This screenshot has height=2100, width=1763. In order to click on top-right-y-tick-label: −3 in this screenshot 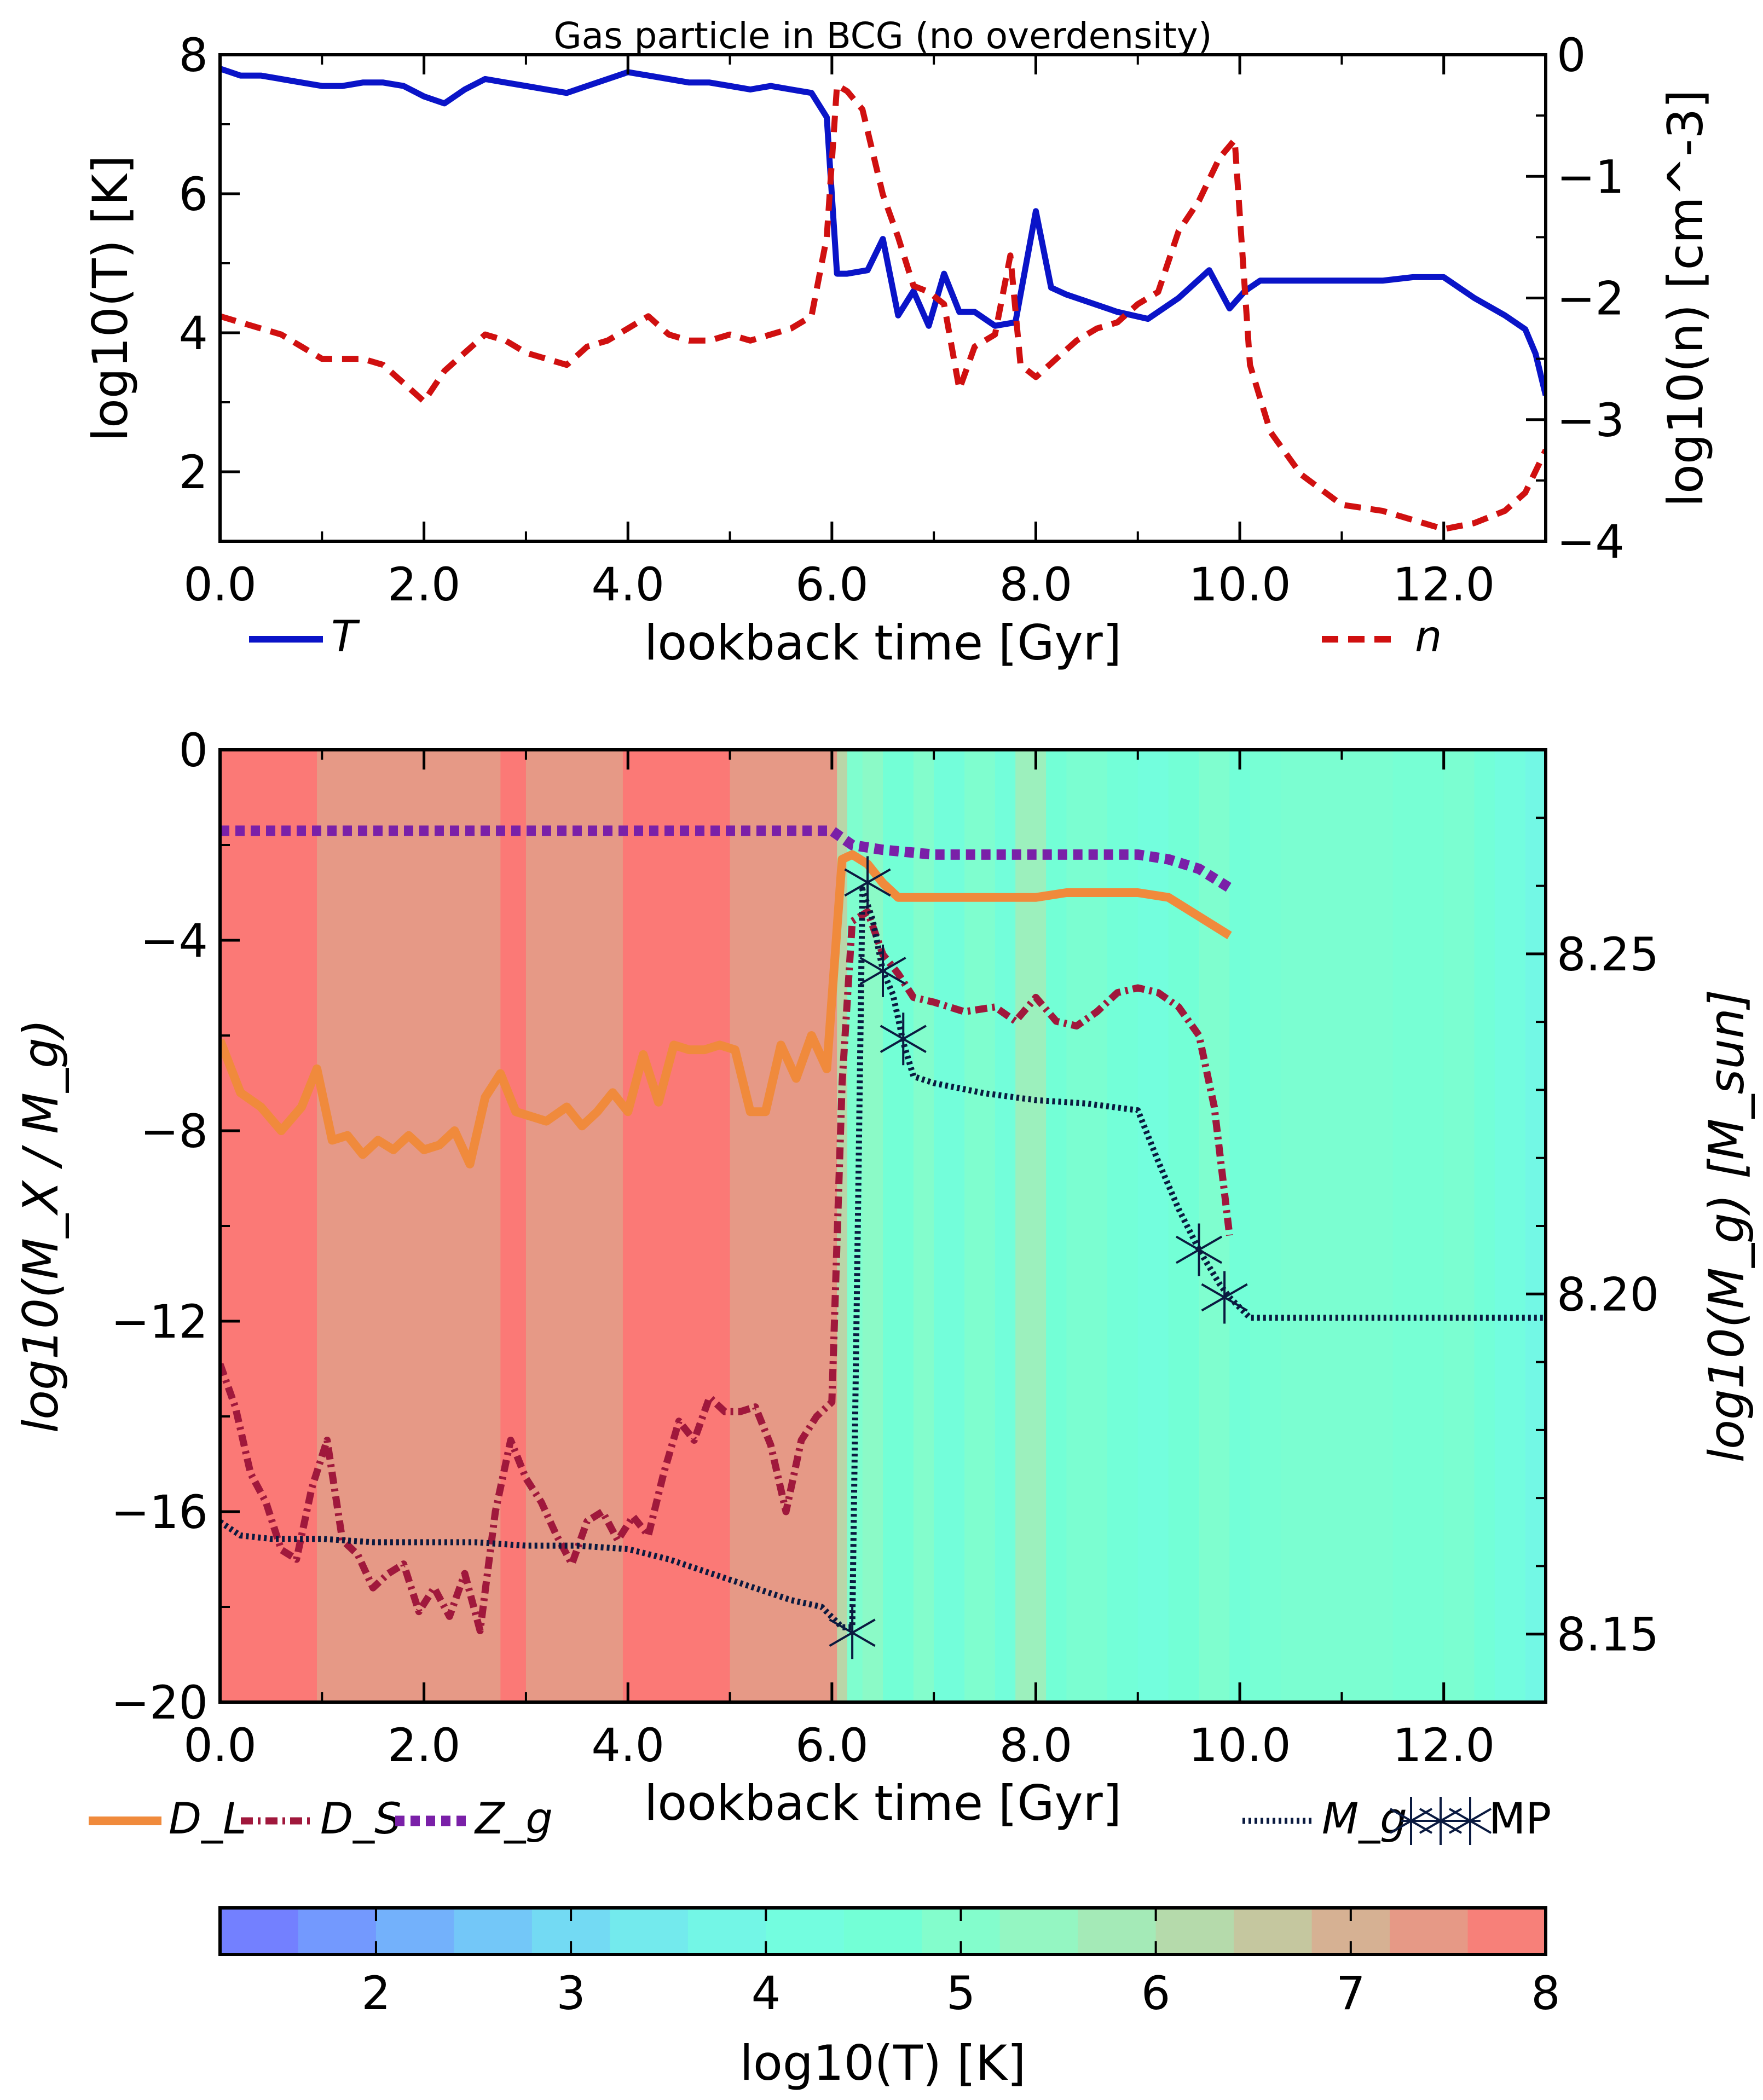, I will do `click(1591, 420)`.